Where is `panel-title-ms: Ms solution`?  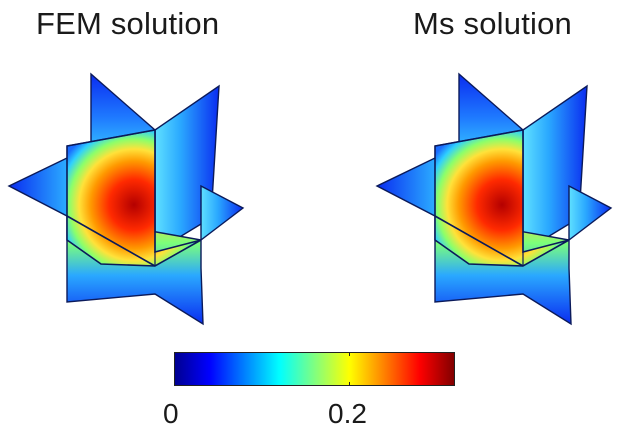
panel-title-ms: Ms solution is located at coordinates (492, 23).